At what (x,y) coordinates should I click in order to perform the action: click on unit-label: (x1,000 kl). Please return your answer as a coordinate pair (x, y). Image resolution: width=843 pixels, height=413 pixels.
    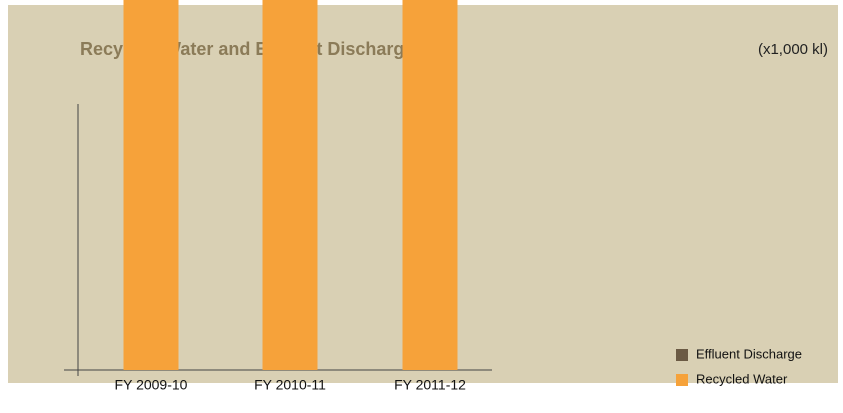
    Looking at the image, I should click on (793, 49).